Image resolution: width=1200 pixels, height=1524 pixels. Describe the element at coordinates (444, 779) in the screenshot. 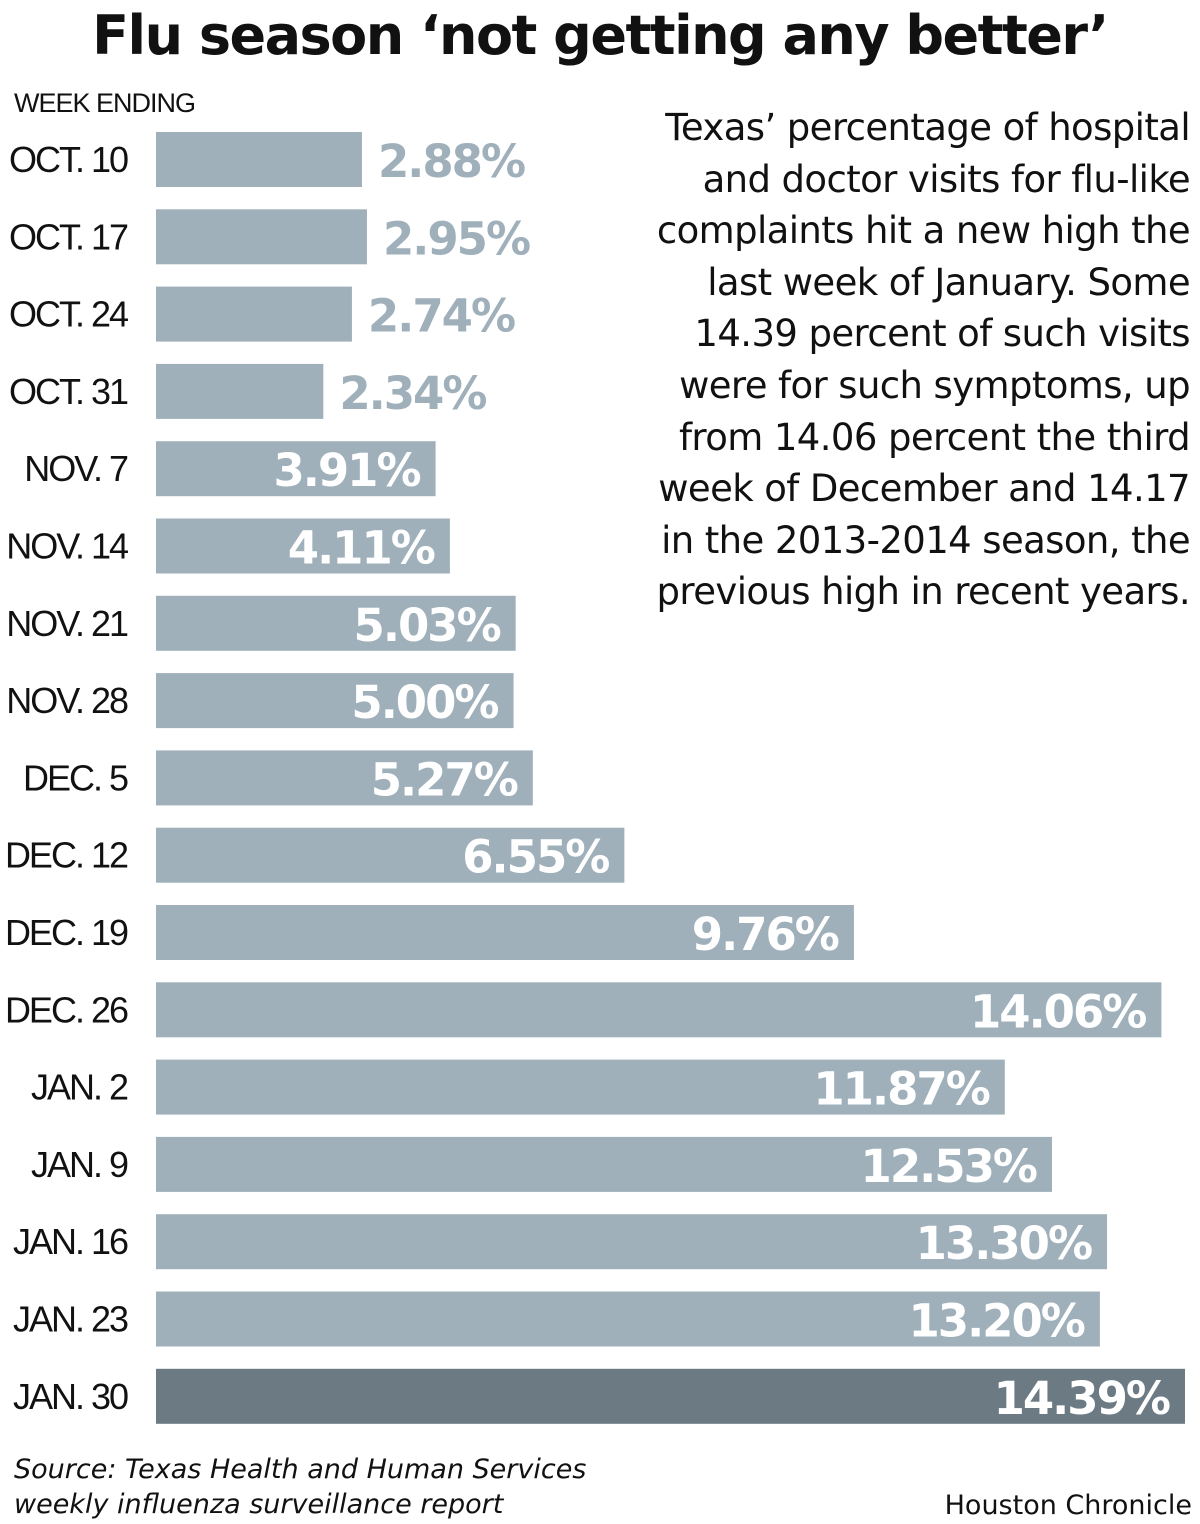

I see `value-label: 5.27%` at that location.